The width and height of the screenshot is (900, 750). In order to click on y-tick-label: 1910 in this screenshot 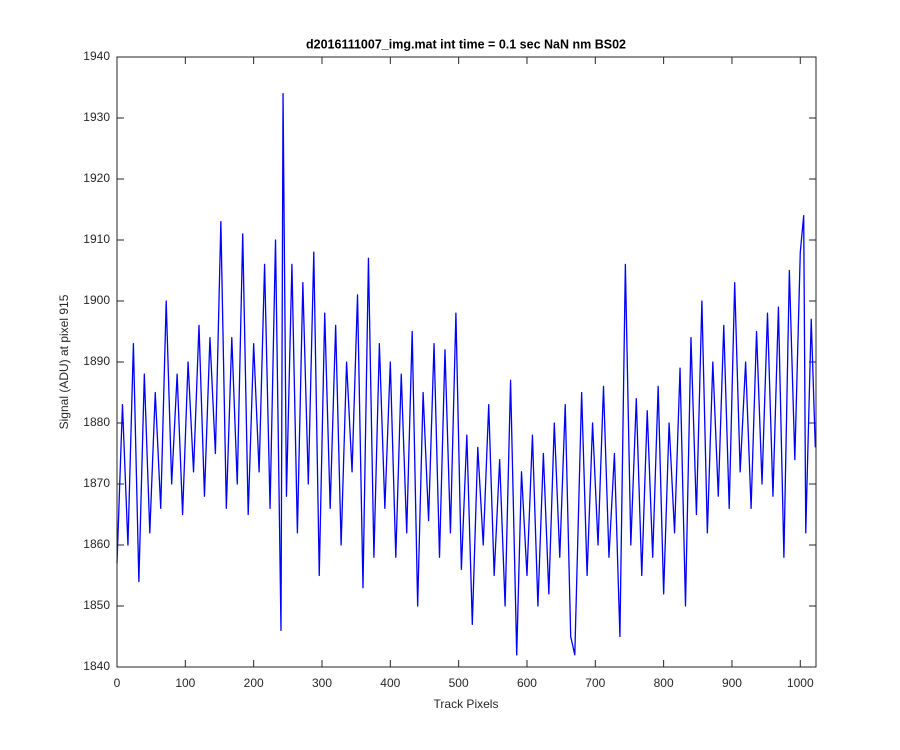, I will do `click(96, 239)`.